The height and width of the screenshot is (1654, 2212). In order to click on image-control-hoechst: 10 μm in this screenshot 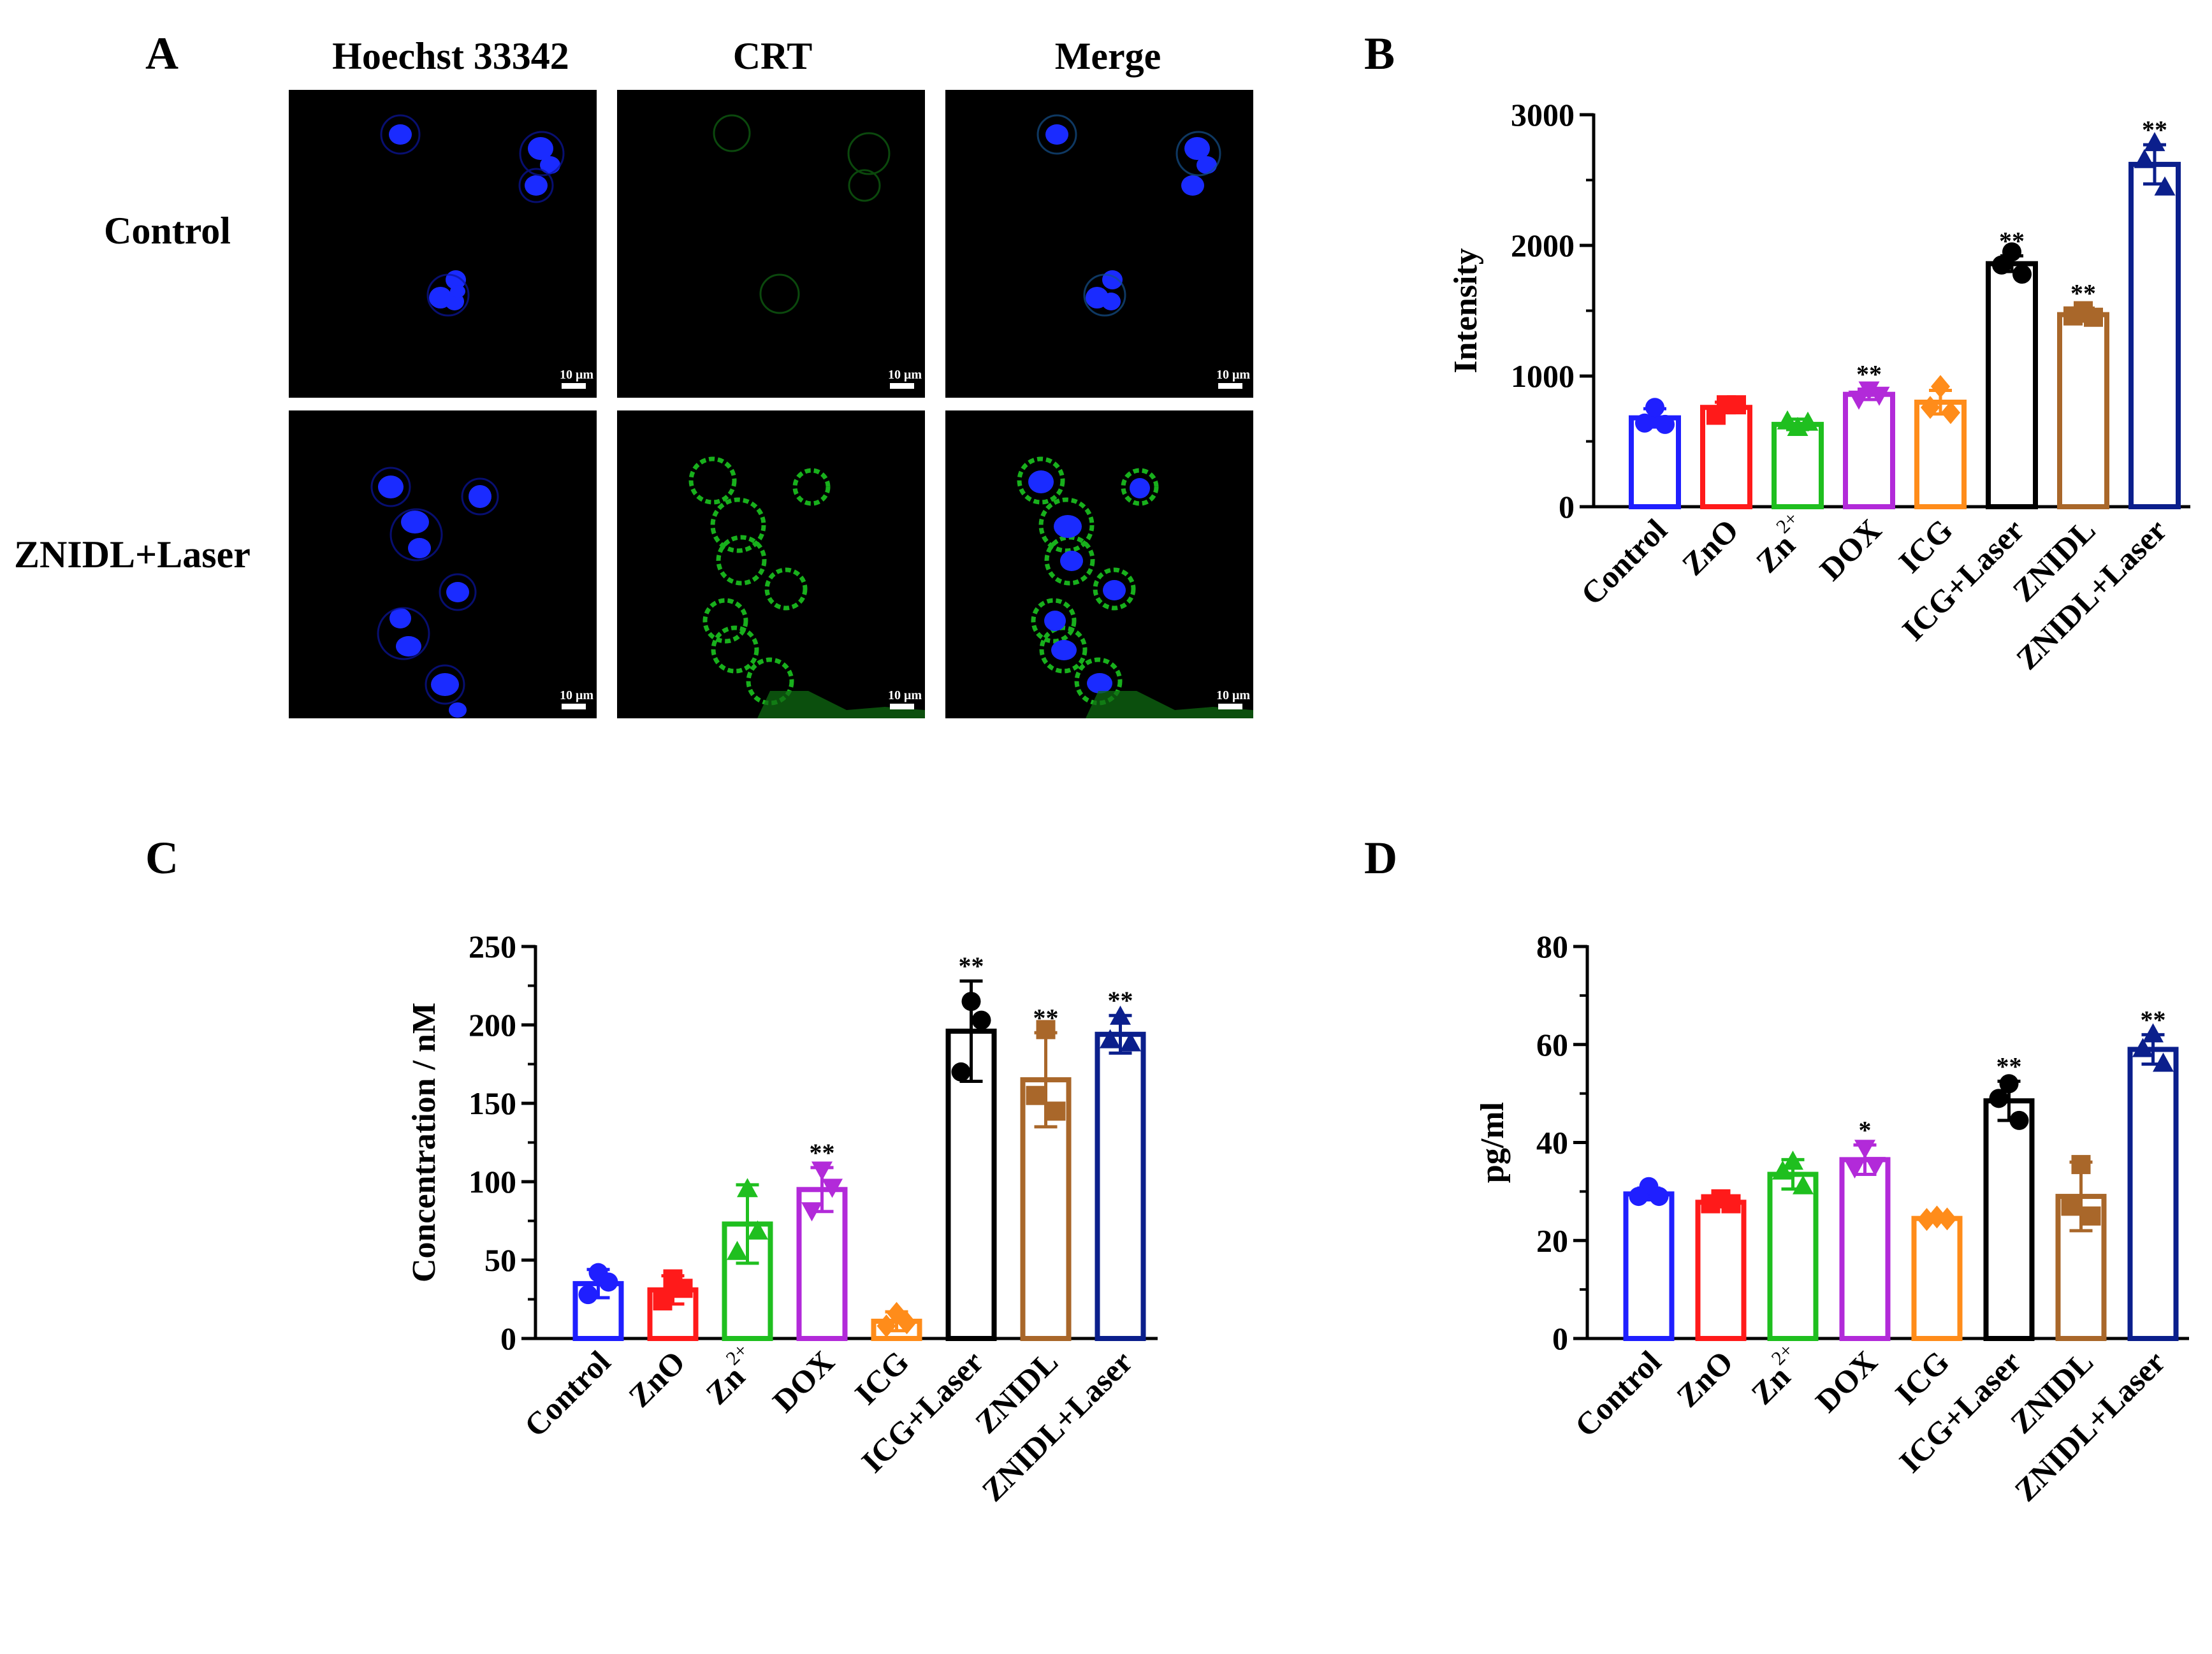, I will do `click(443, 244)`.